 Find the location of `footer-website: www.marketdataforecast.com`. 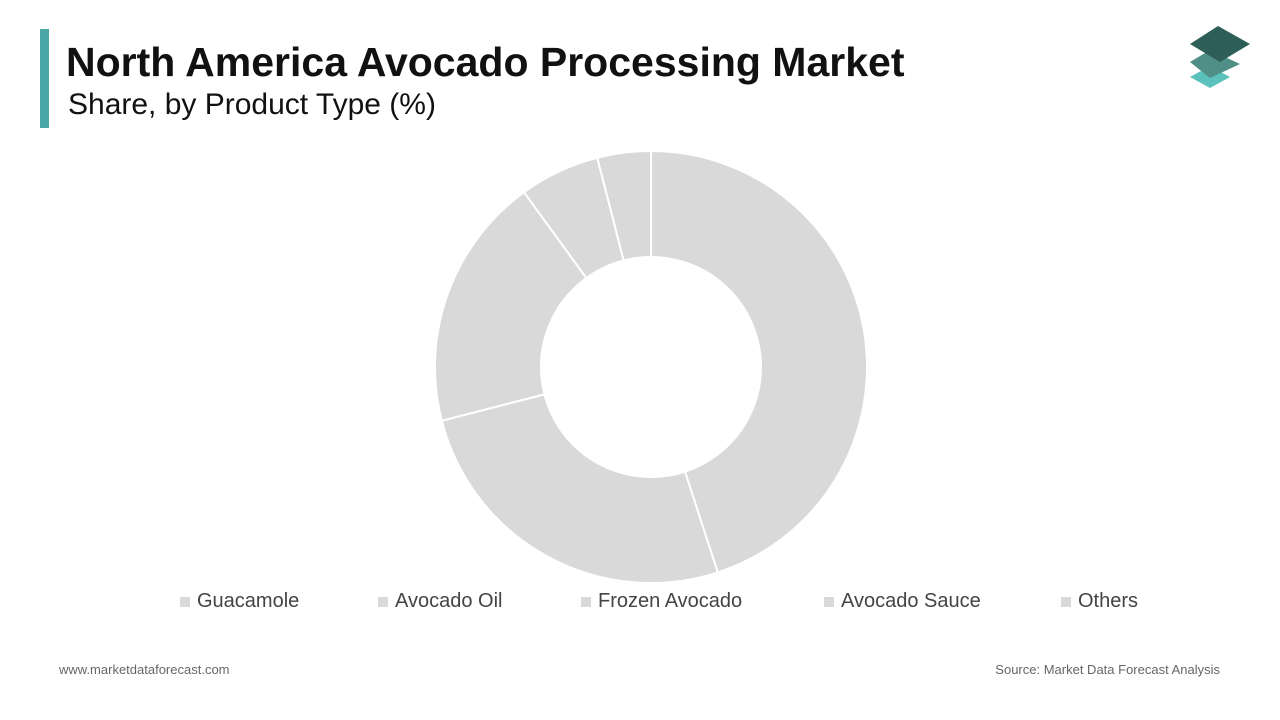

footer-website: www.marketdataforecast.com is located at coordinates (144, 669).